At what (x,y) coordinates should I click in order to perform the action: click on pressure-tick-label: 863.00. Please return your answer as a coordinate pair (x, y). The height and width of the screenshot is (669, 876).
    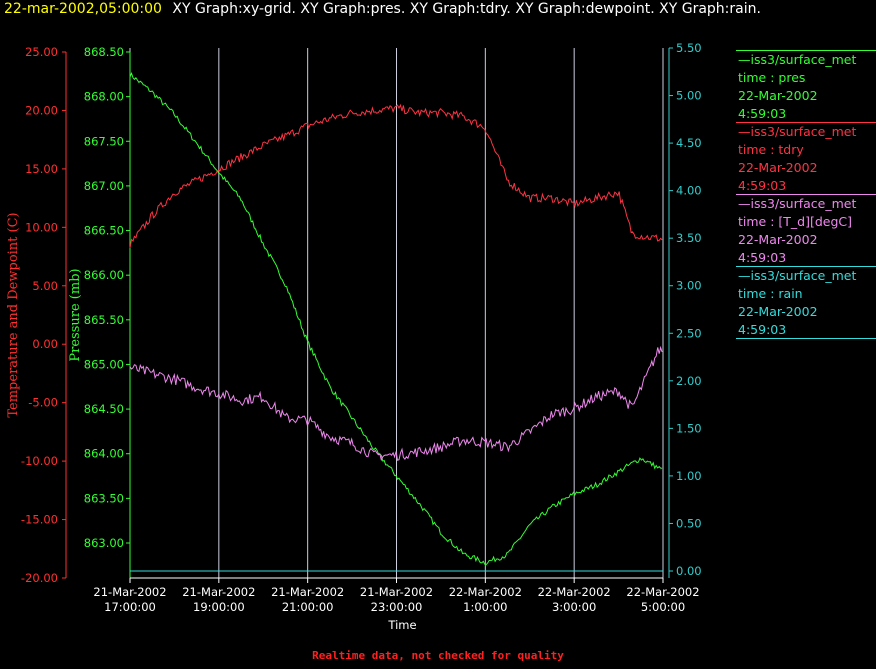
    Looking at the image, I should click on (104, 543).